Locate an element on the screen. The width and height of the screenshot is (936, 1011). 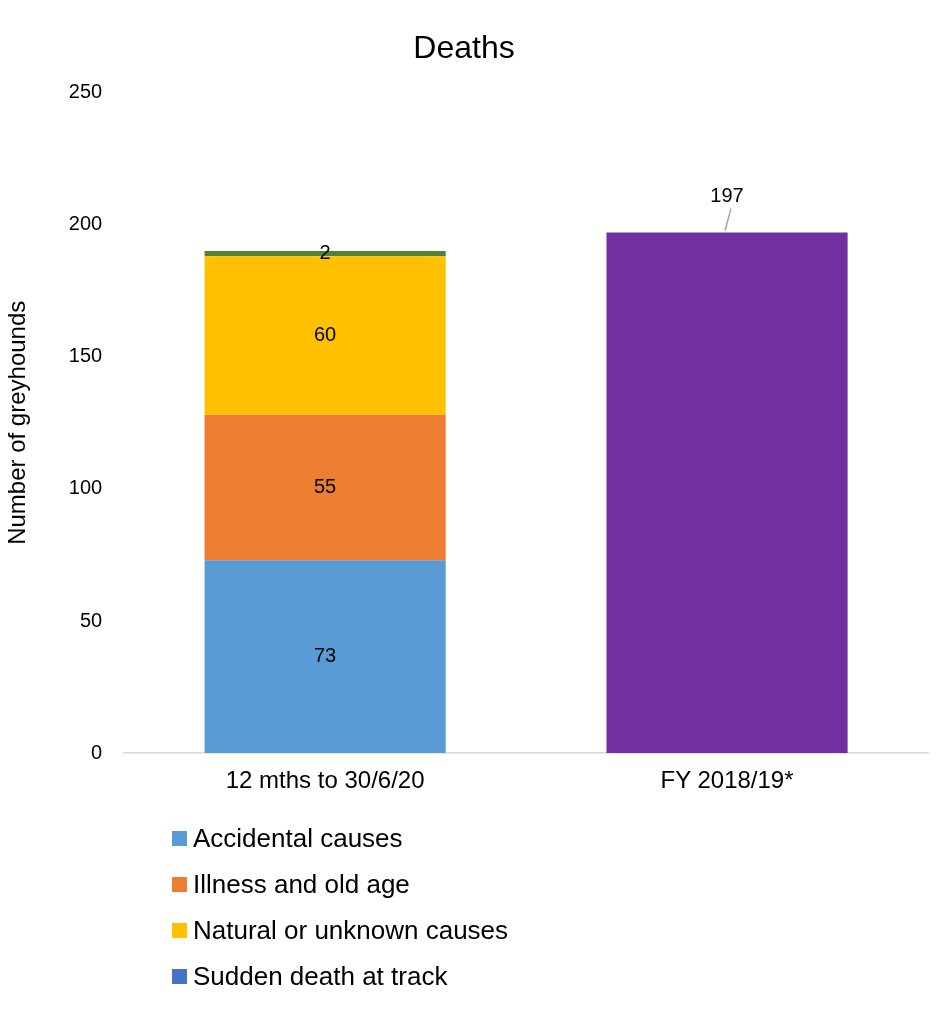
y-tick-label: 250 is located at coordinates (85, 90).